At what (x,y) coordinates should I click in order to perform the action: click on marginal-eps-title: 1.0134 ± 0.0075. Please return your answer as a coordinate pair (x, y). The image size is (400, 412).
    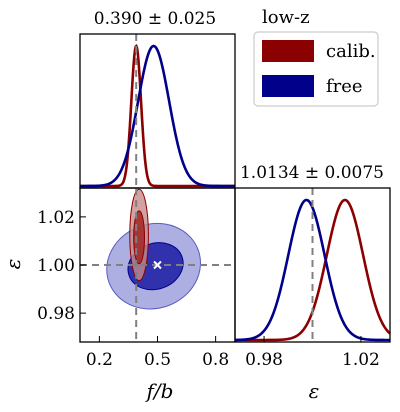
    Looking at the image, I should click on (312, 173).